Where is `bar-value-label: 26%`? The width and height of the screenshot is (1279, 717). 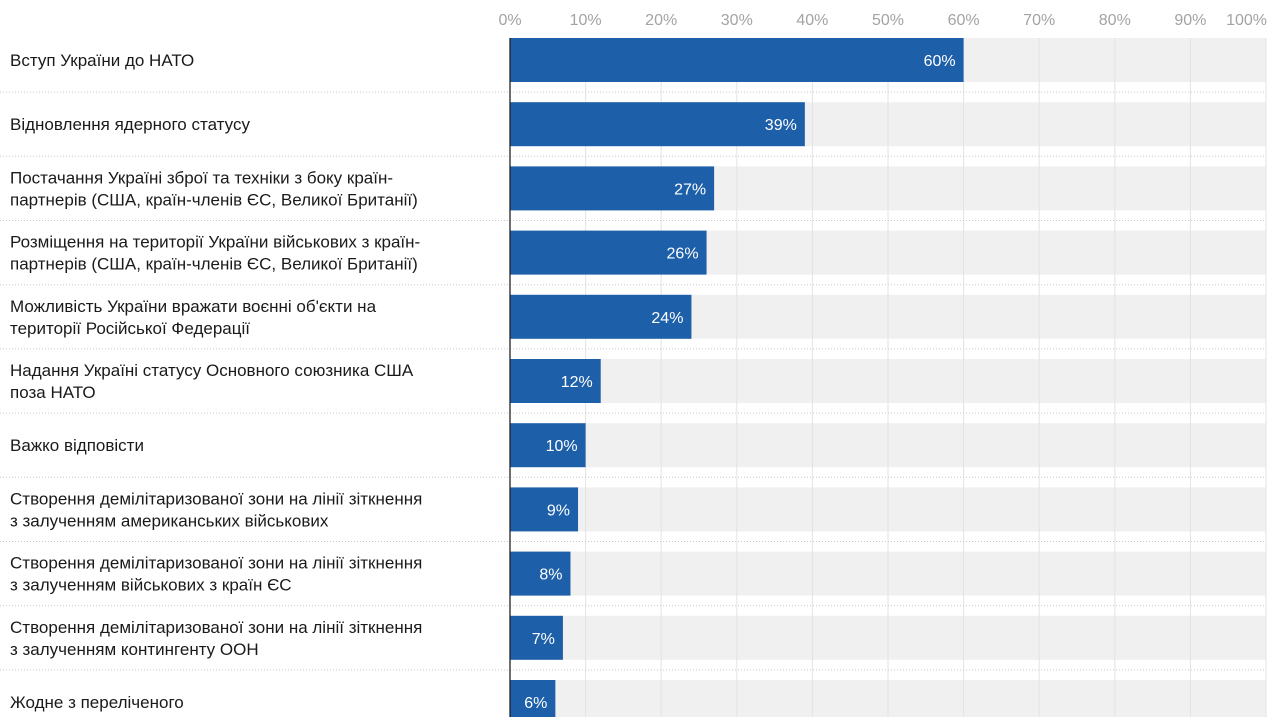 bar-value-label: 26% is located at coordinates (683, 254).